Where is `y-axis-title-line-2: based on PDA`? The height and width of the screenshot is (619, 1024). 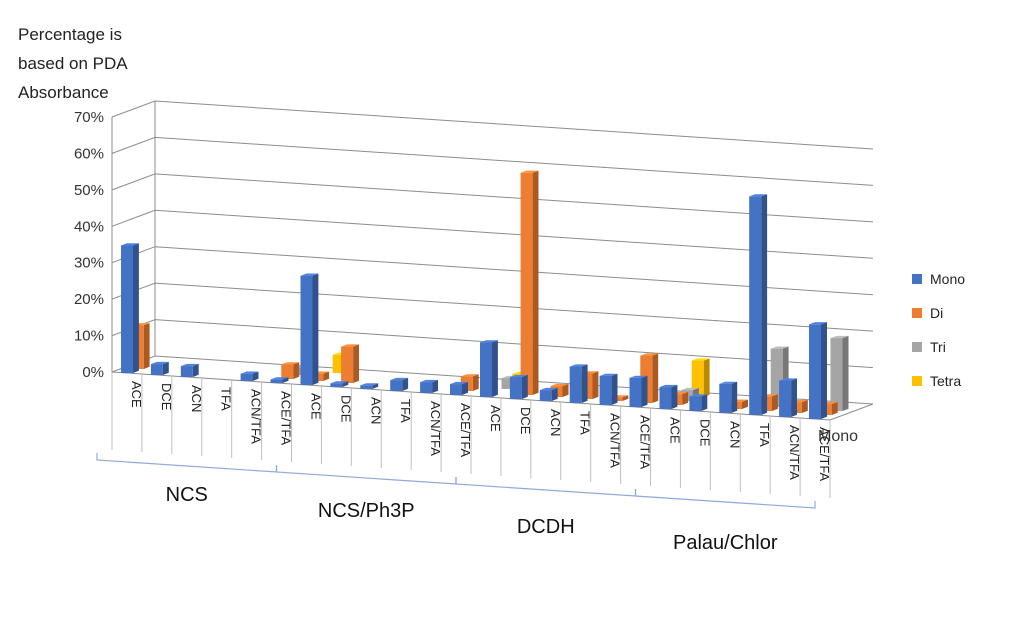 y-axis-title-line-2: based on PDA is located at coordinates (73, 63).